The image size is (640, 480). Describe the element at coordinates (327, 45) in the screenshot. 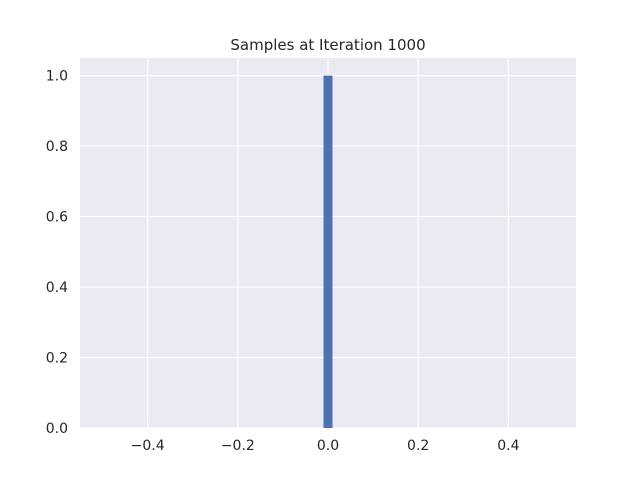

I see `chart-title: Samples at Iteration 1000` at that location.